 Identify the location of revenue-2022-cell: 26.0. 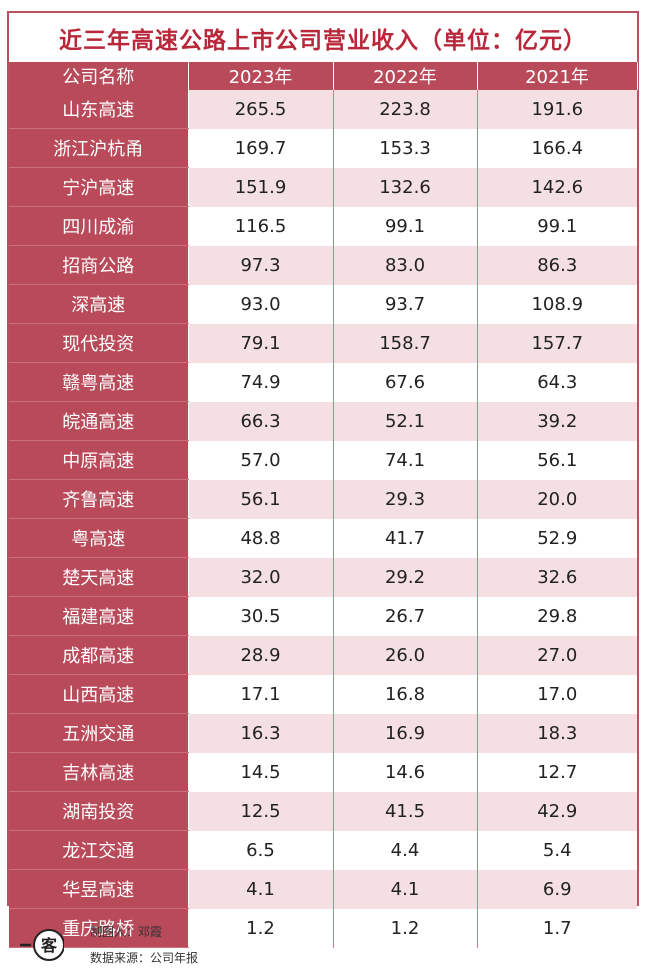
(405, 655).